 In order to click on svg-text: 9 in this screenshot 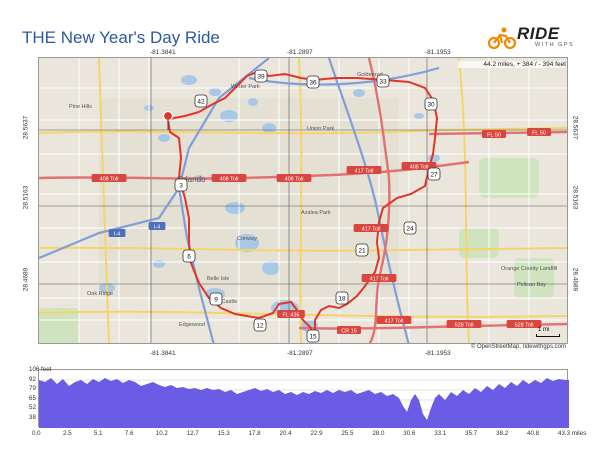, I will do `click(216, 300)`.